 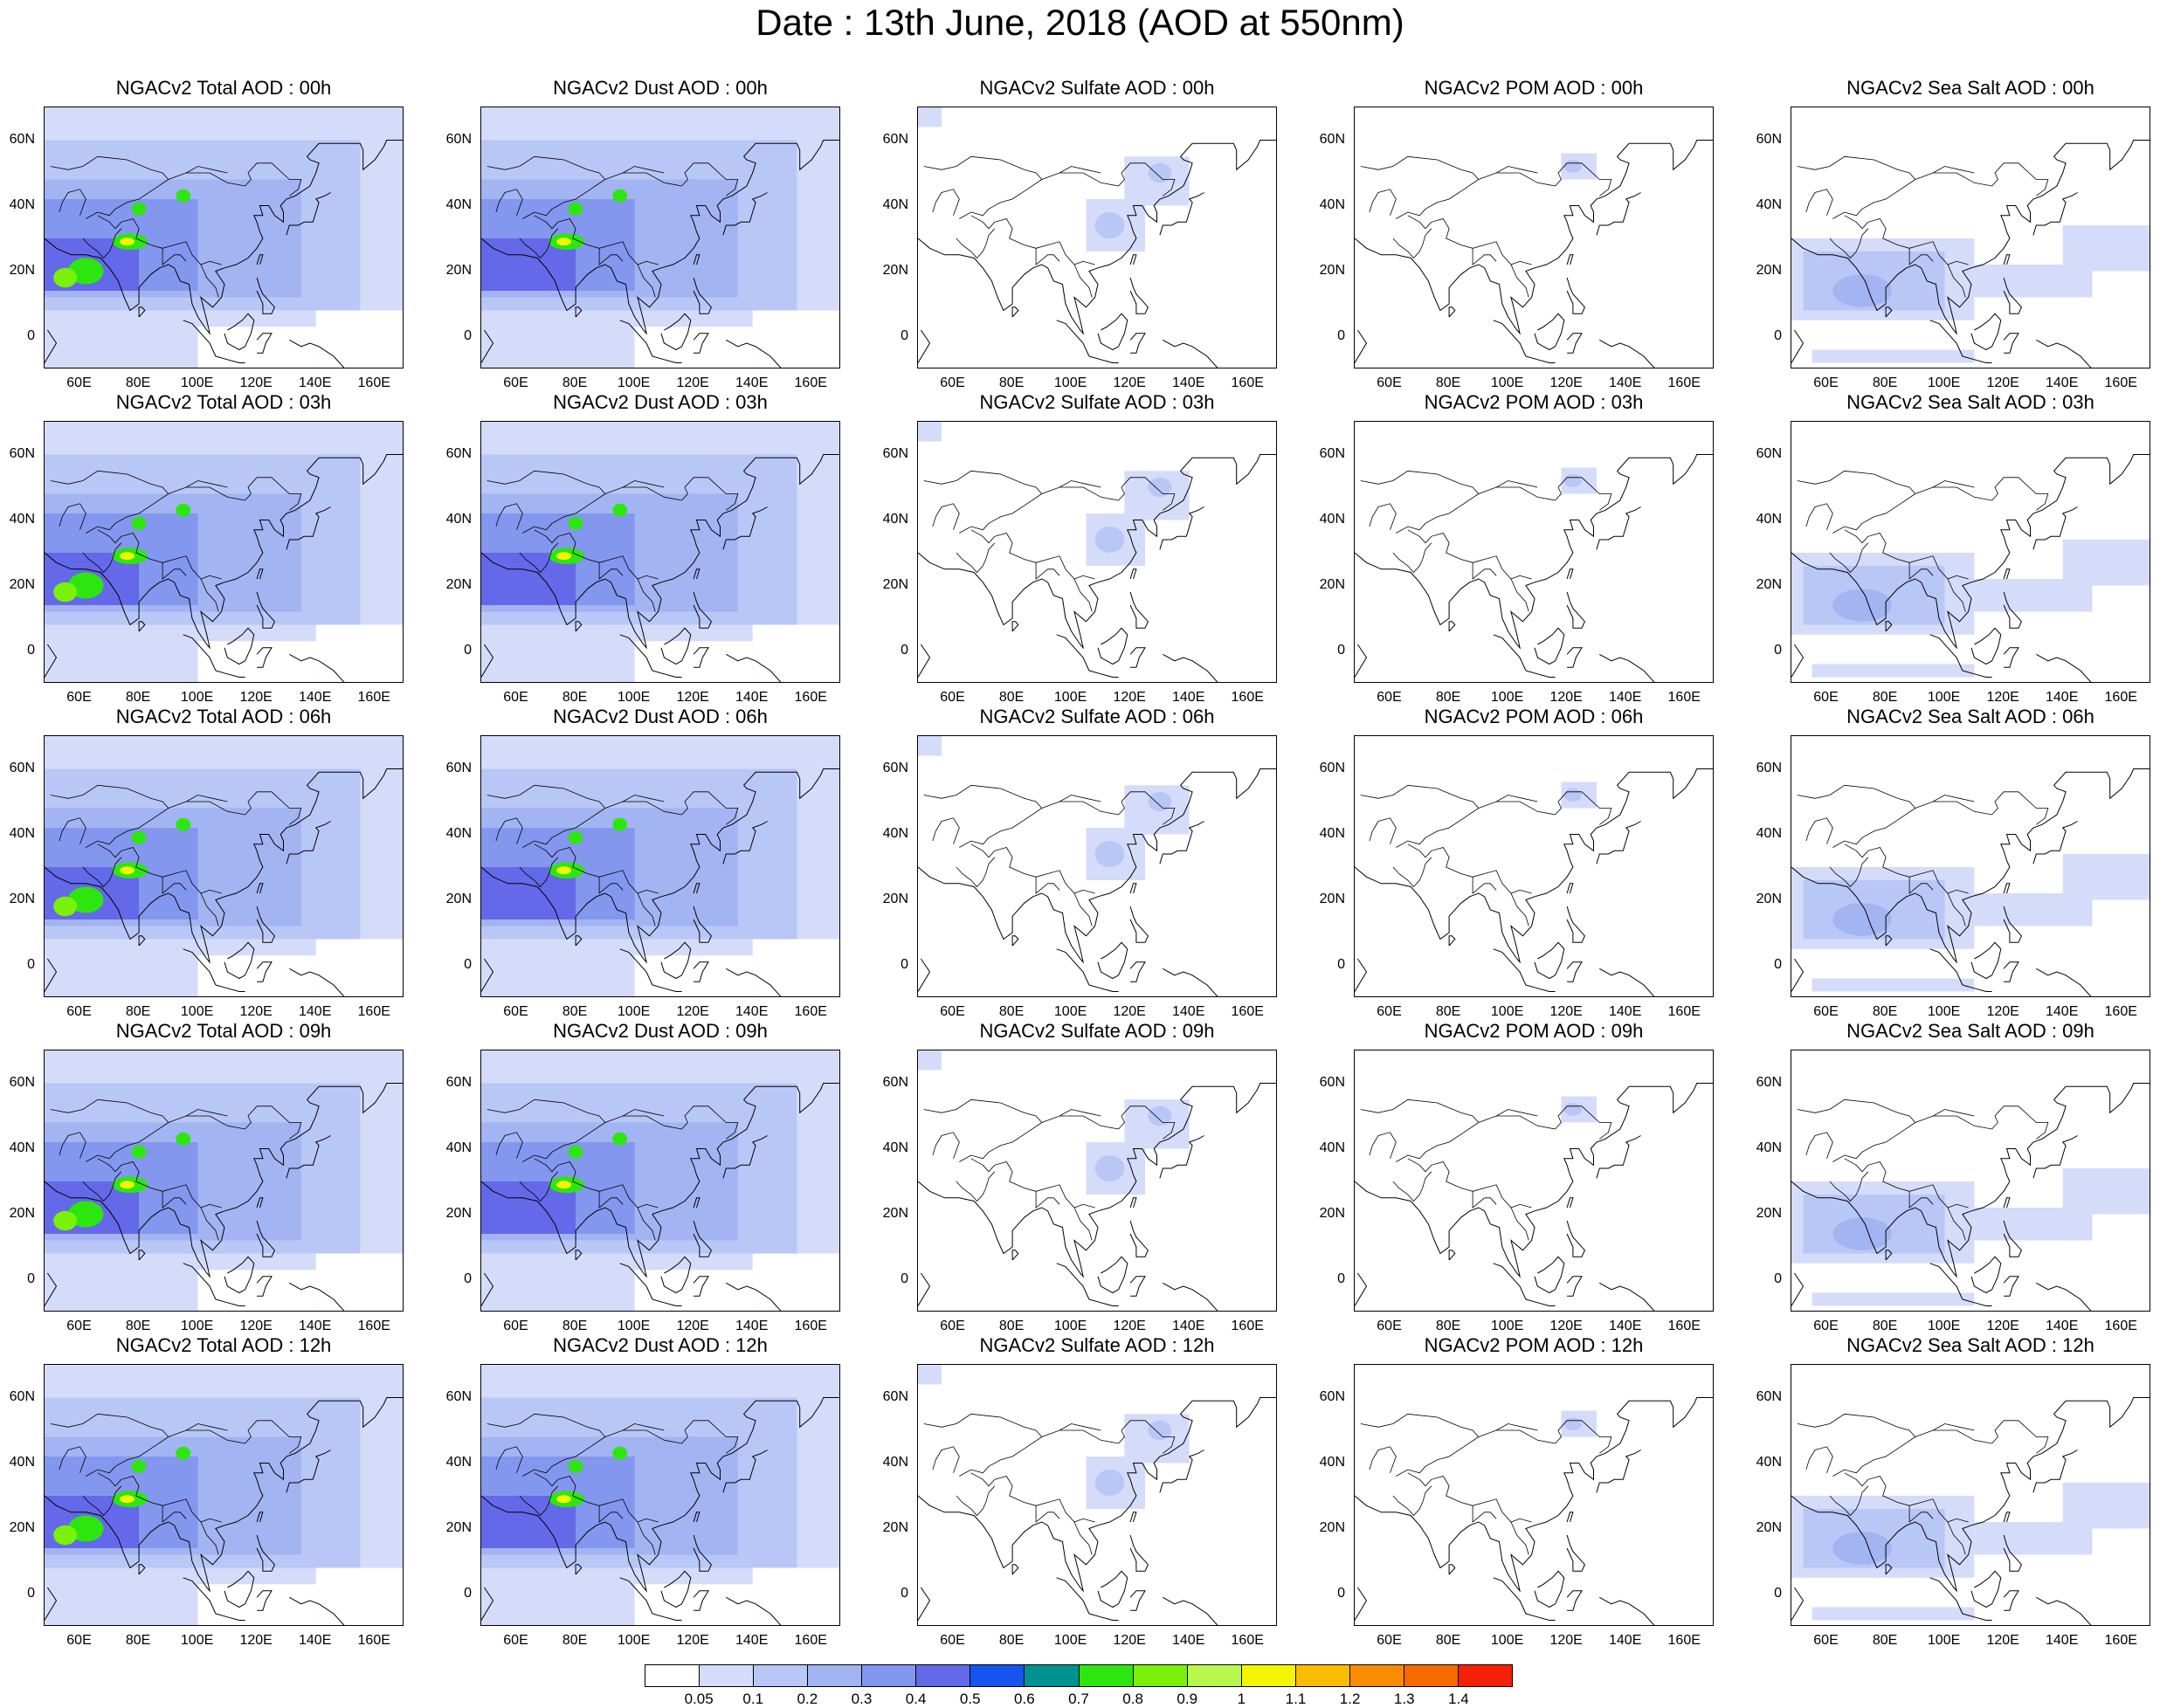 I want to click on panel-title: NGACv2 Sea Salt AOD : 03h, so click(x=1970, y=402).